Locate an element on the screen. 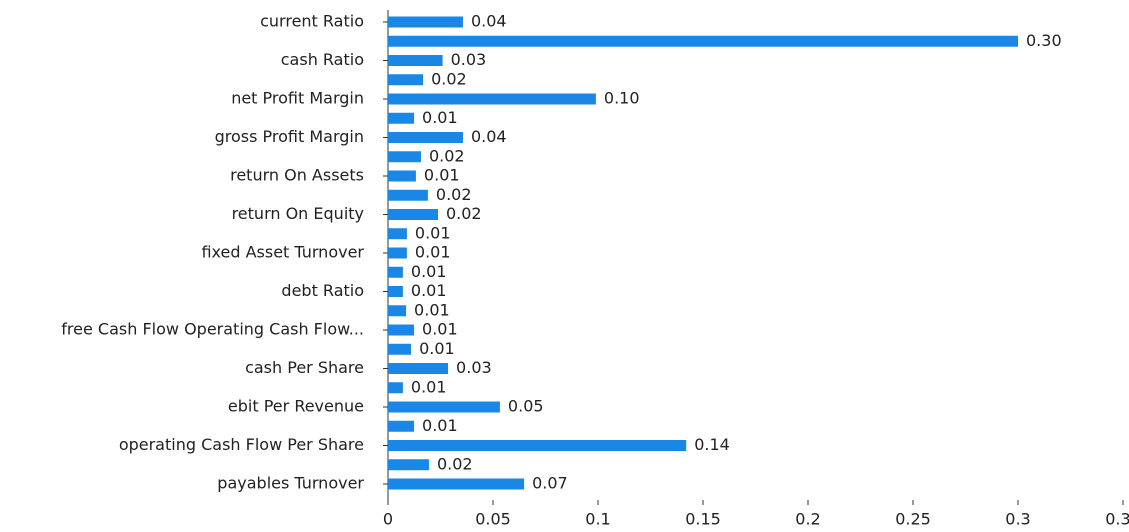 This screenshot has width=1129, height=532. y-tick-label: cash Ratio is located at coordinates (322, 59).